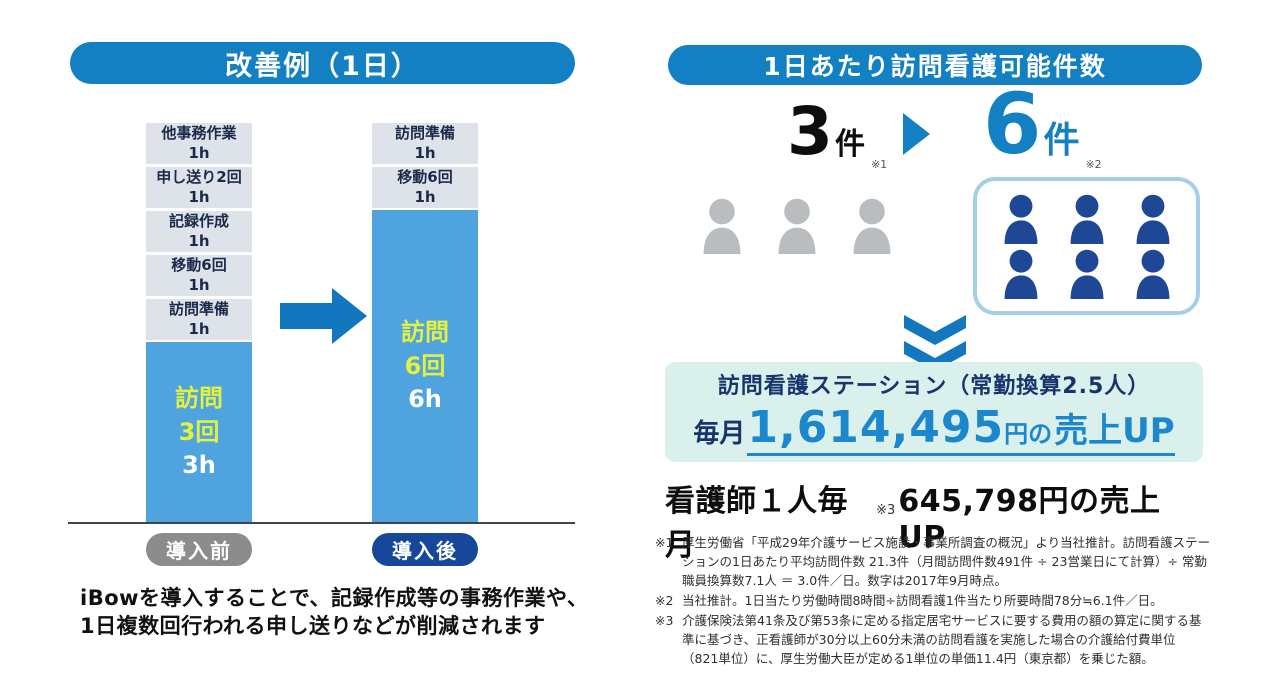  I want to click on station-revenue-line: 毎月 1,614,495 円の 売上UP, so click(934, 429).